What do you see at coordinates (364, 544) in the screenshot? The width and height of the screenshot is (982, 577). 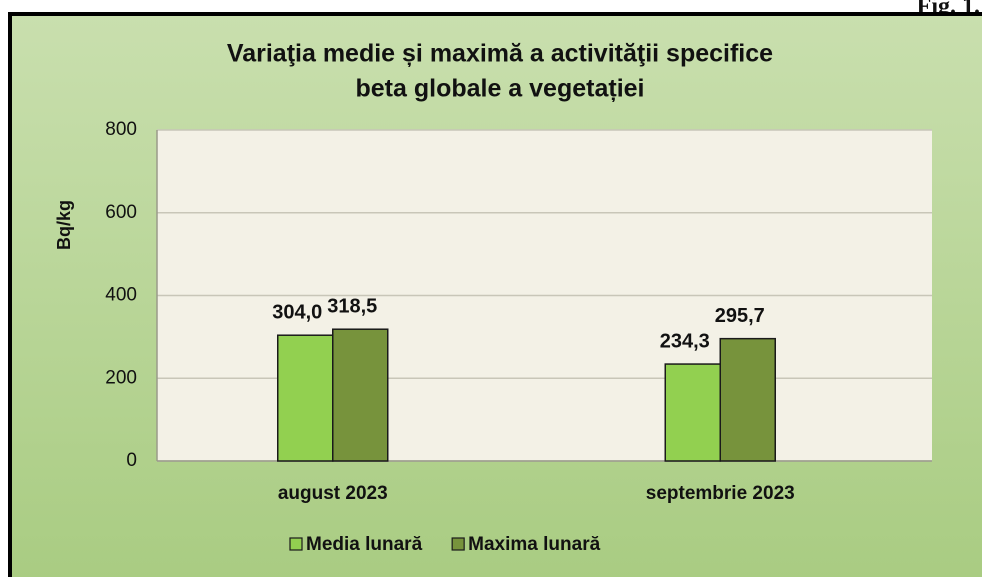 I see `legend-label: Media lunară` at bounding box center [364, 544].